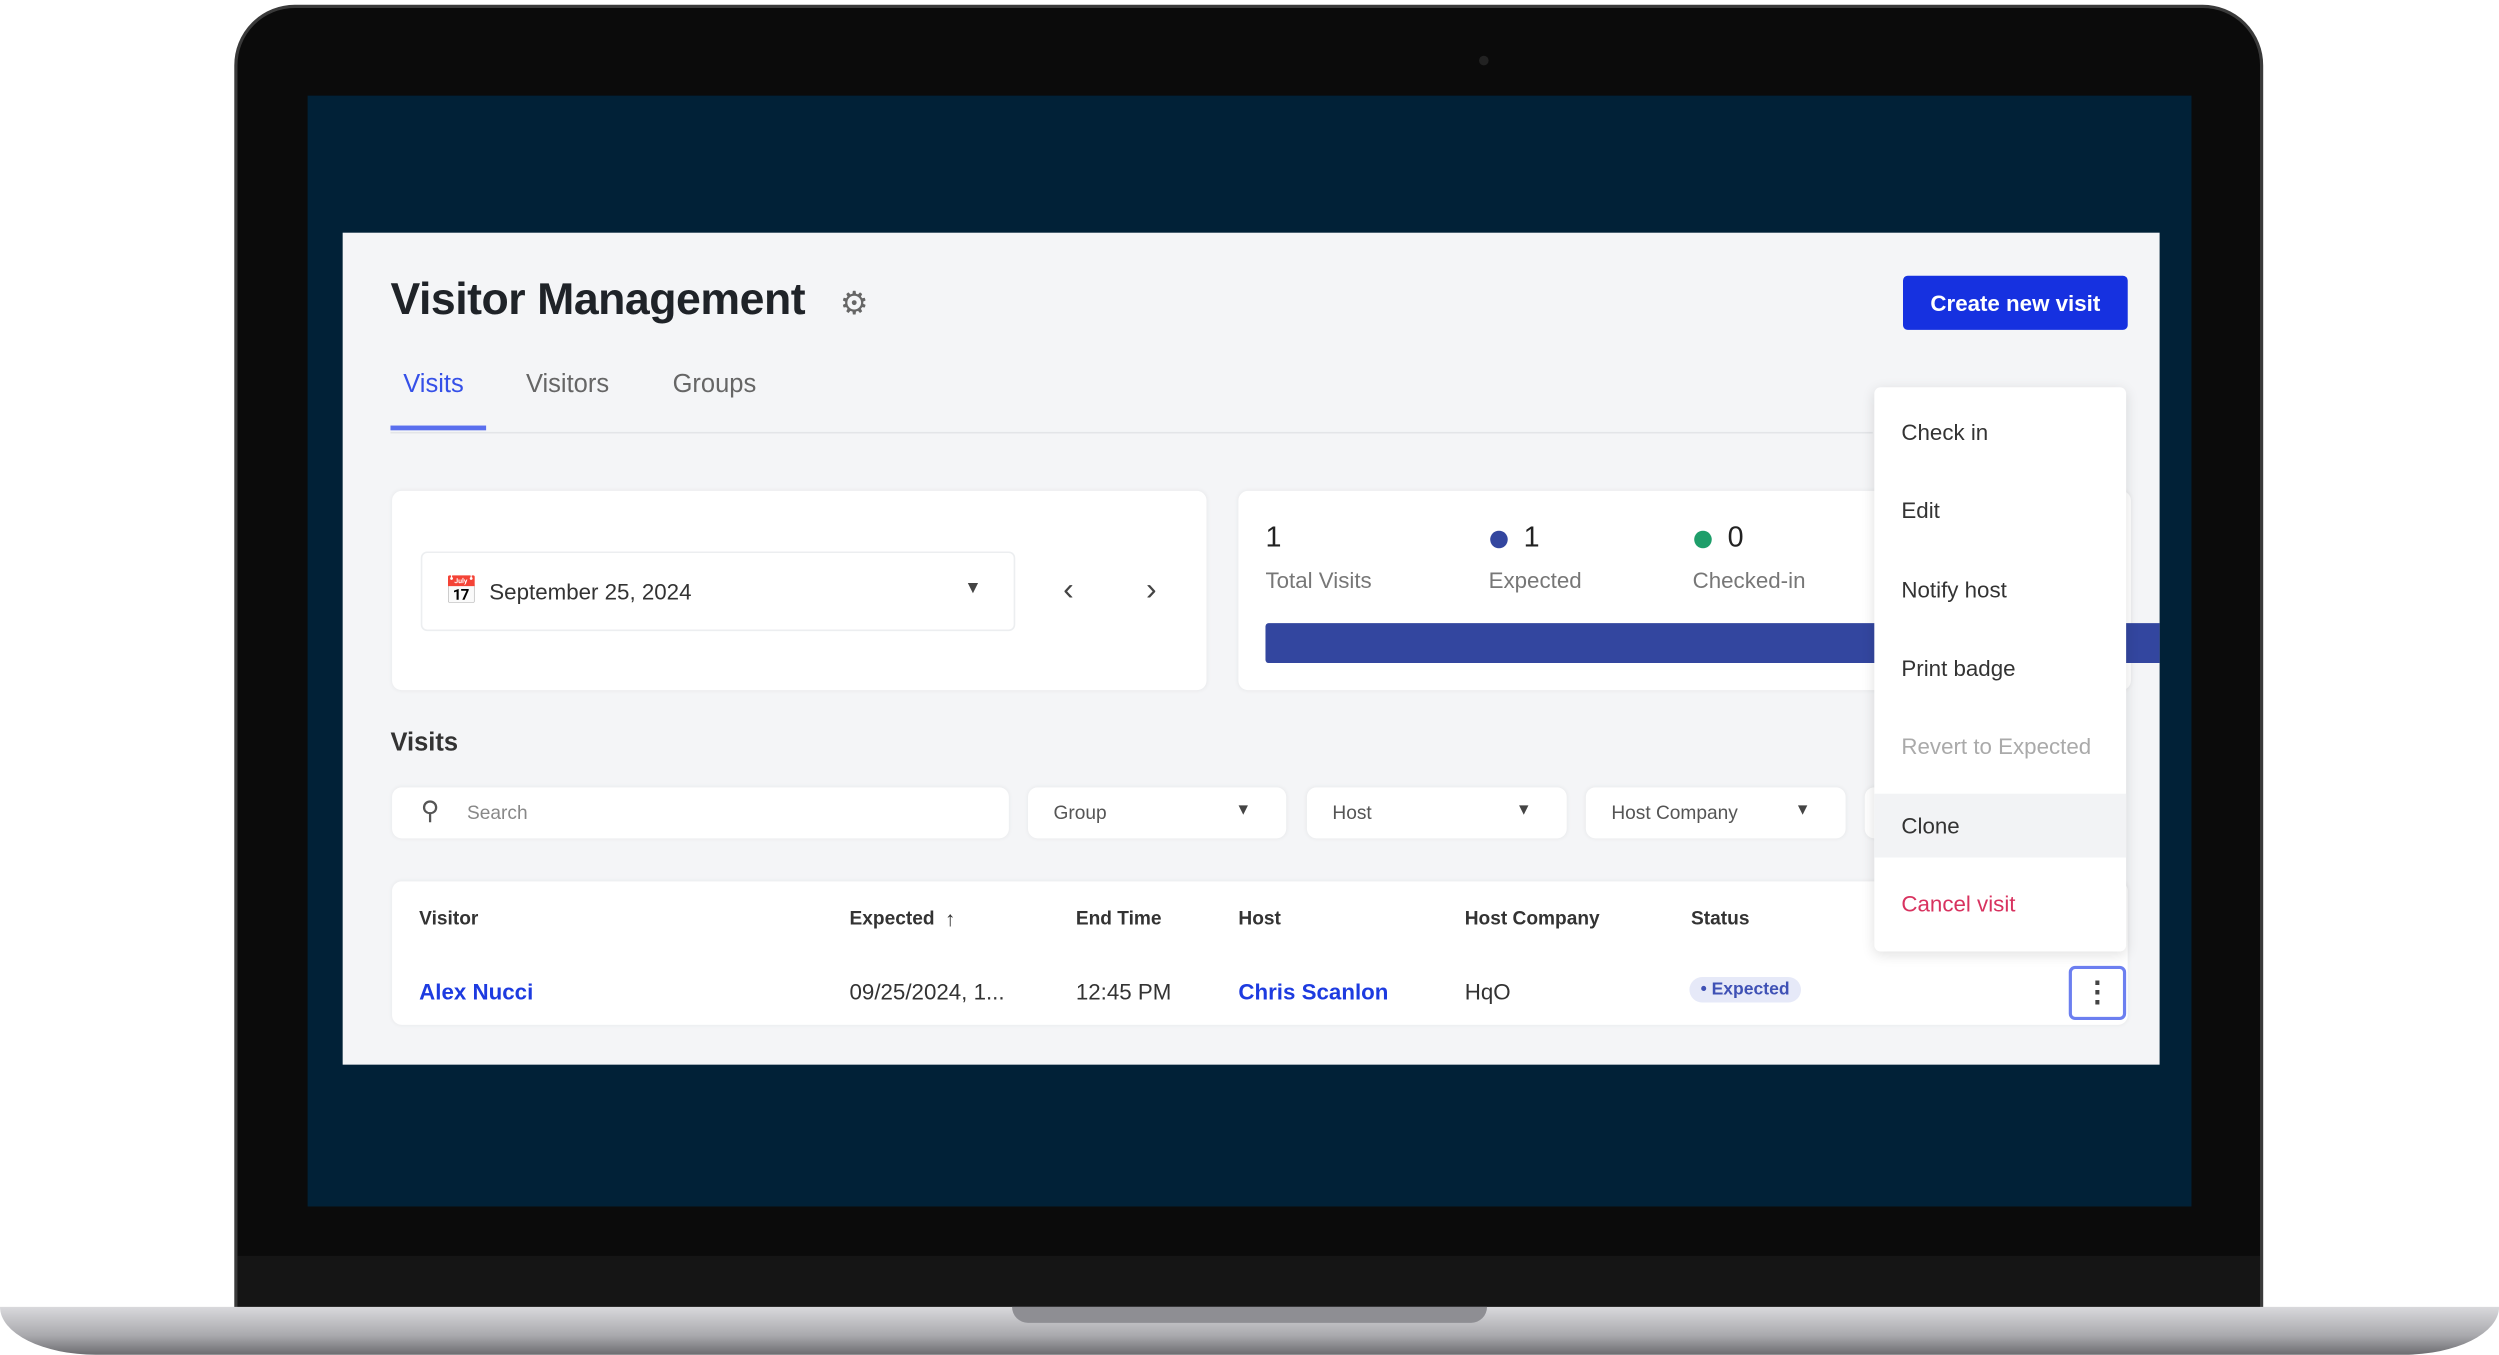 This screenshot has width=2499, height=1355. Describe the element at coordinates (2097, 993) in the screenshot. I see `row-actions-kebab-button: ⋮` at that location.